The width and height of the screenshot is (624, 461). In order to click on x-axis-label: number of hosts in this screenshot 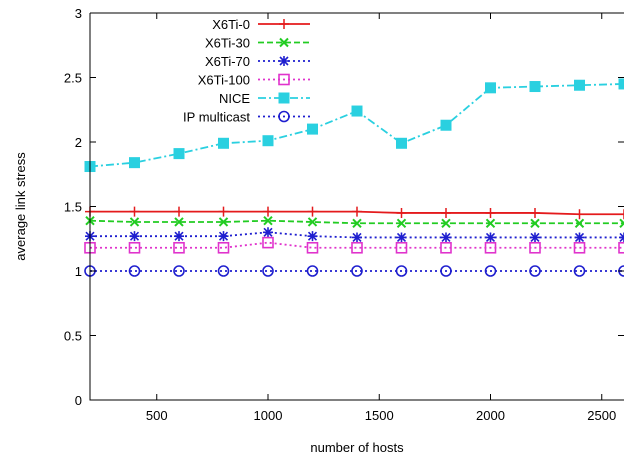, I will do `click(357, 447)`.